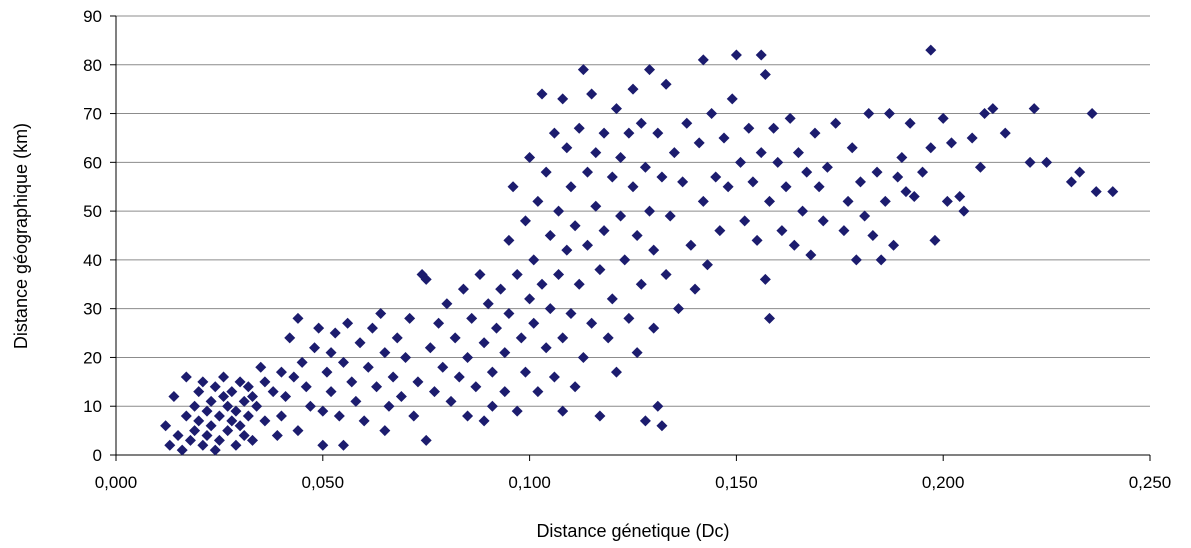 This screenshot has width=1191, height=548. What do you see at coordinates (92, 211) in the screenshot?
I see `y-tick-label: 50` at bounding box center [92, 211].